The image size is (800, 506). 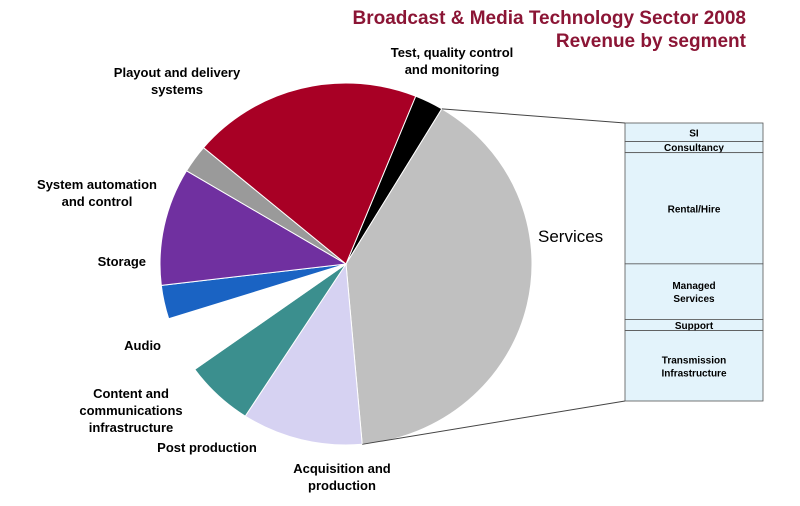 What do you see at coordinates (694, 148) in the screenshot?
I see `breakdown-label-consultancy: Consultancy` at bounding box center [694, 148].